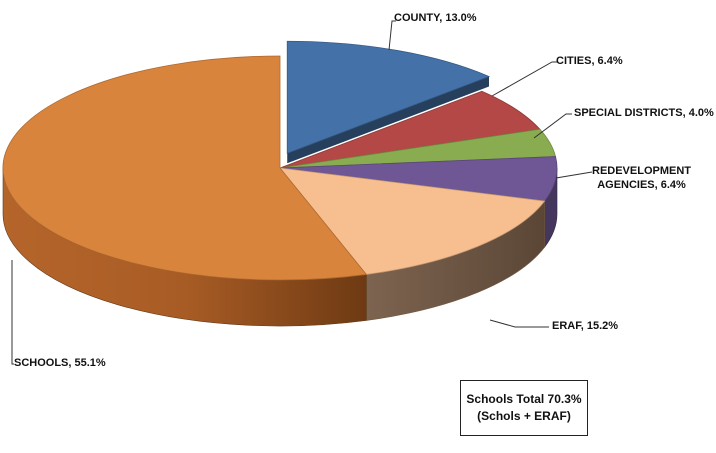 The width and height of the screenshot is (716, 453). What do you see at coordinates (574, 175) in the screenshot?
I see `leader-redev` at bounding box center [574, 175].